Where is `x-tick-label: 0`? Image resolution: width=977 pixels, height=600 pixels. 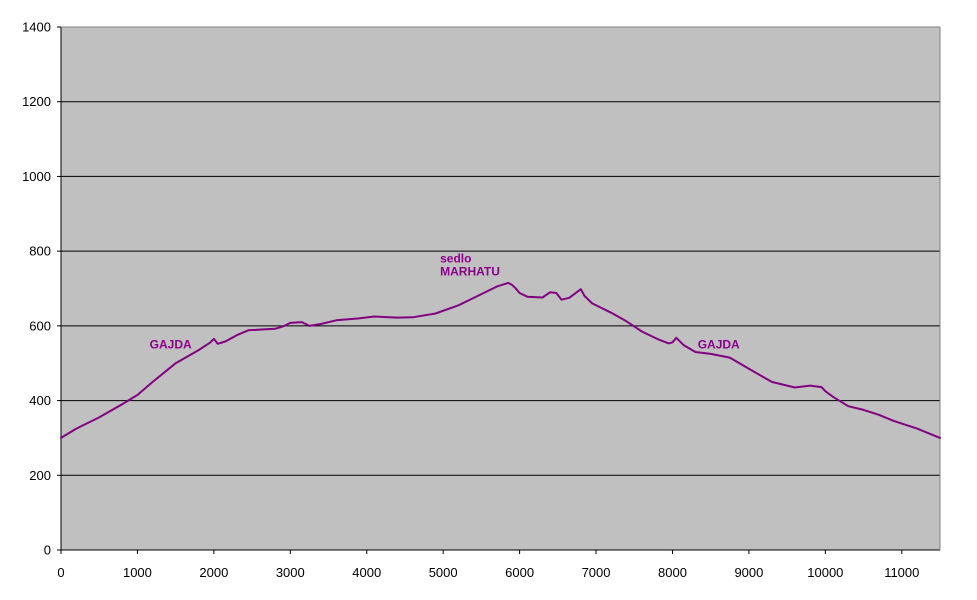 x-tick-label: 0 is located at coordinates (60, 572).